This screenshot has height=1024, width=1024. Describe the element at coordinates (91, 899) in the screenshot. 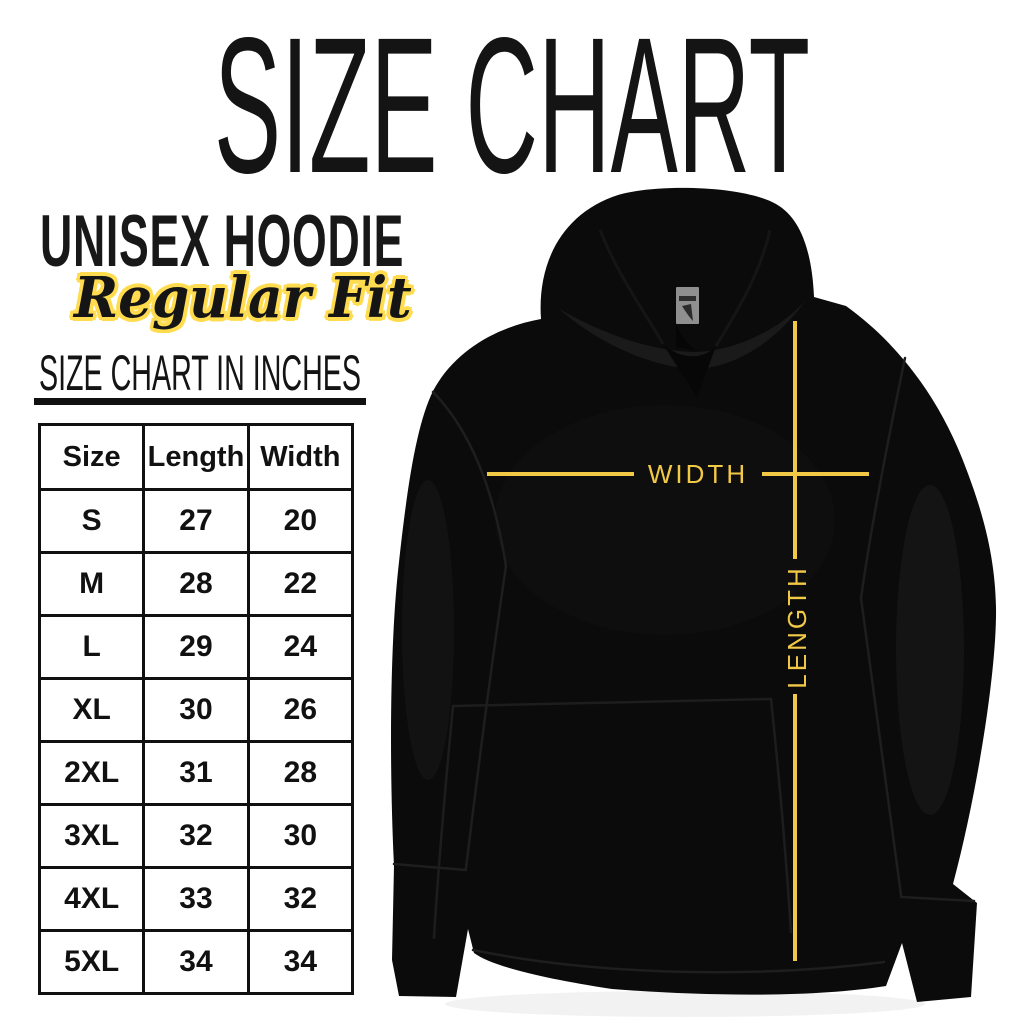

I see `table-cell: 4XL` at that location.